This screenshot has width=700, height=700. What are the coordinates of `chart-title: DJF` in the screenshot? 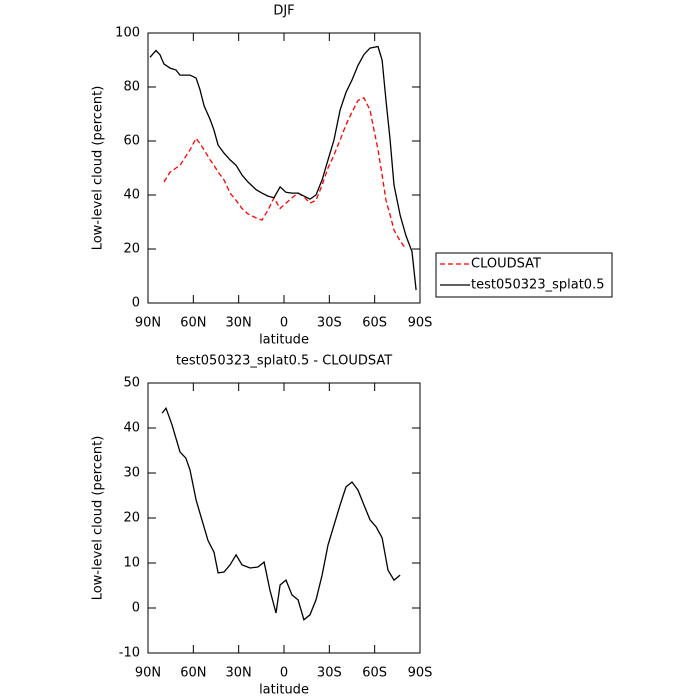 It's located at (283, 11).